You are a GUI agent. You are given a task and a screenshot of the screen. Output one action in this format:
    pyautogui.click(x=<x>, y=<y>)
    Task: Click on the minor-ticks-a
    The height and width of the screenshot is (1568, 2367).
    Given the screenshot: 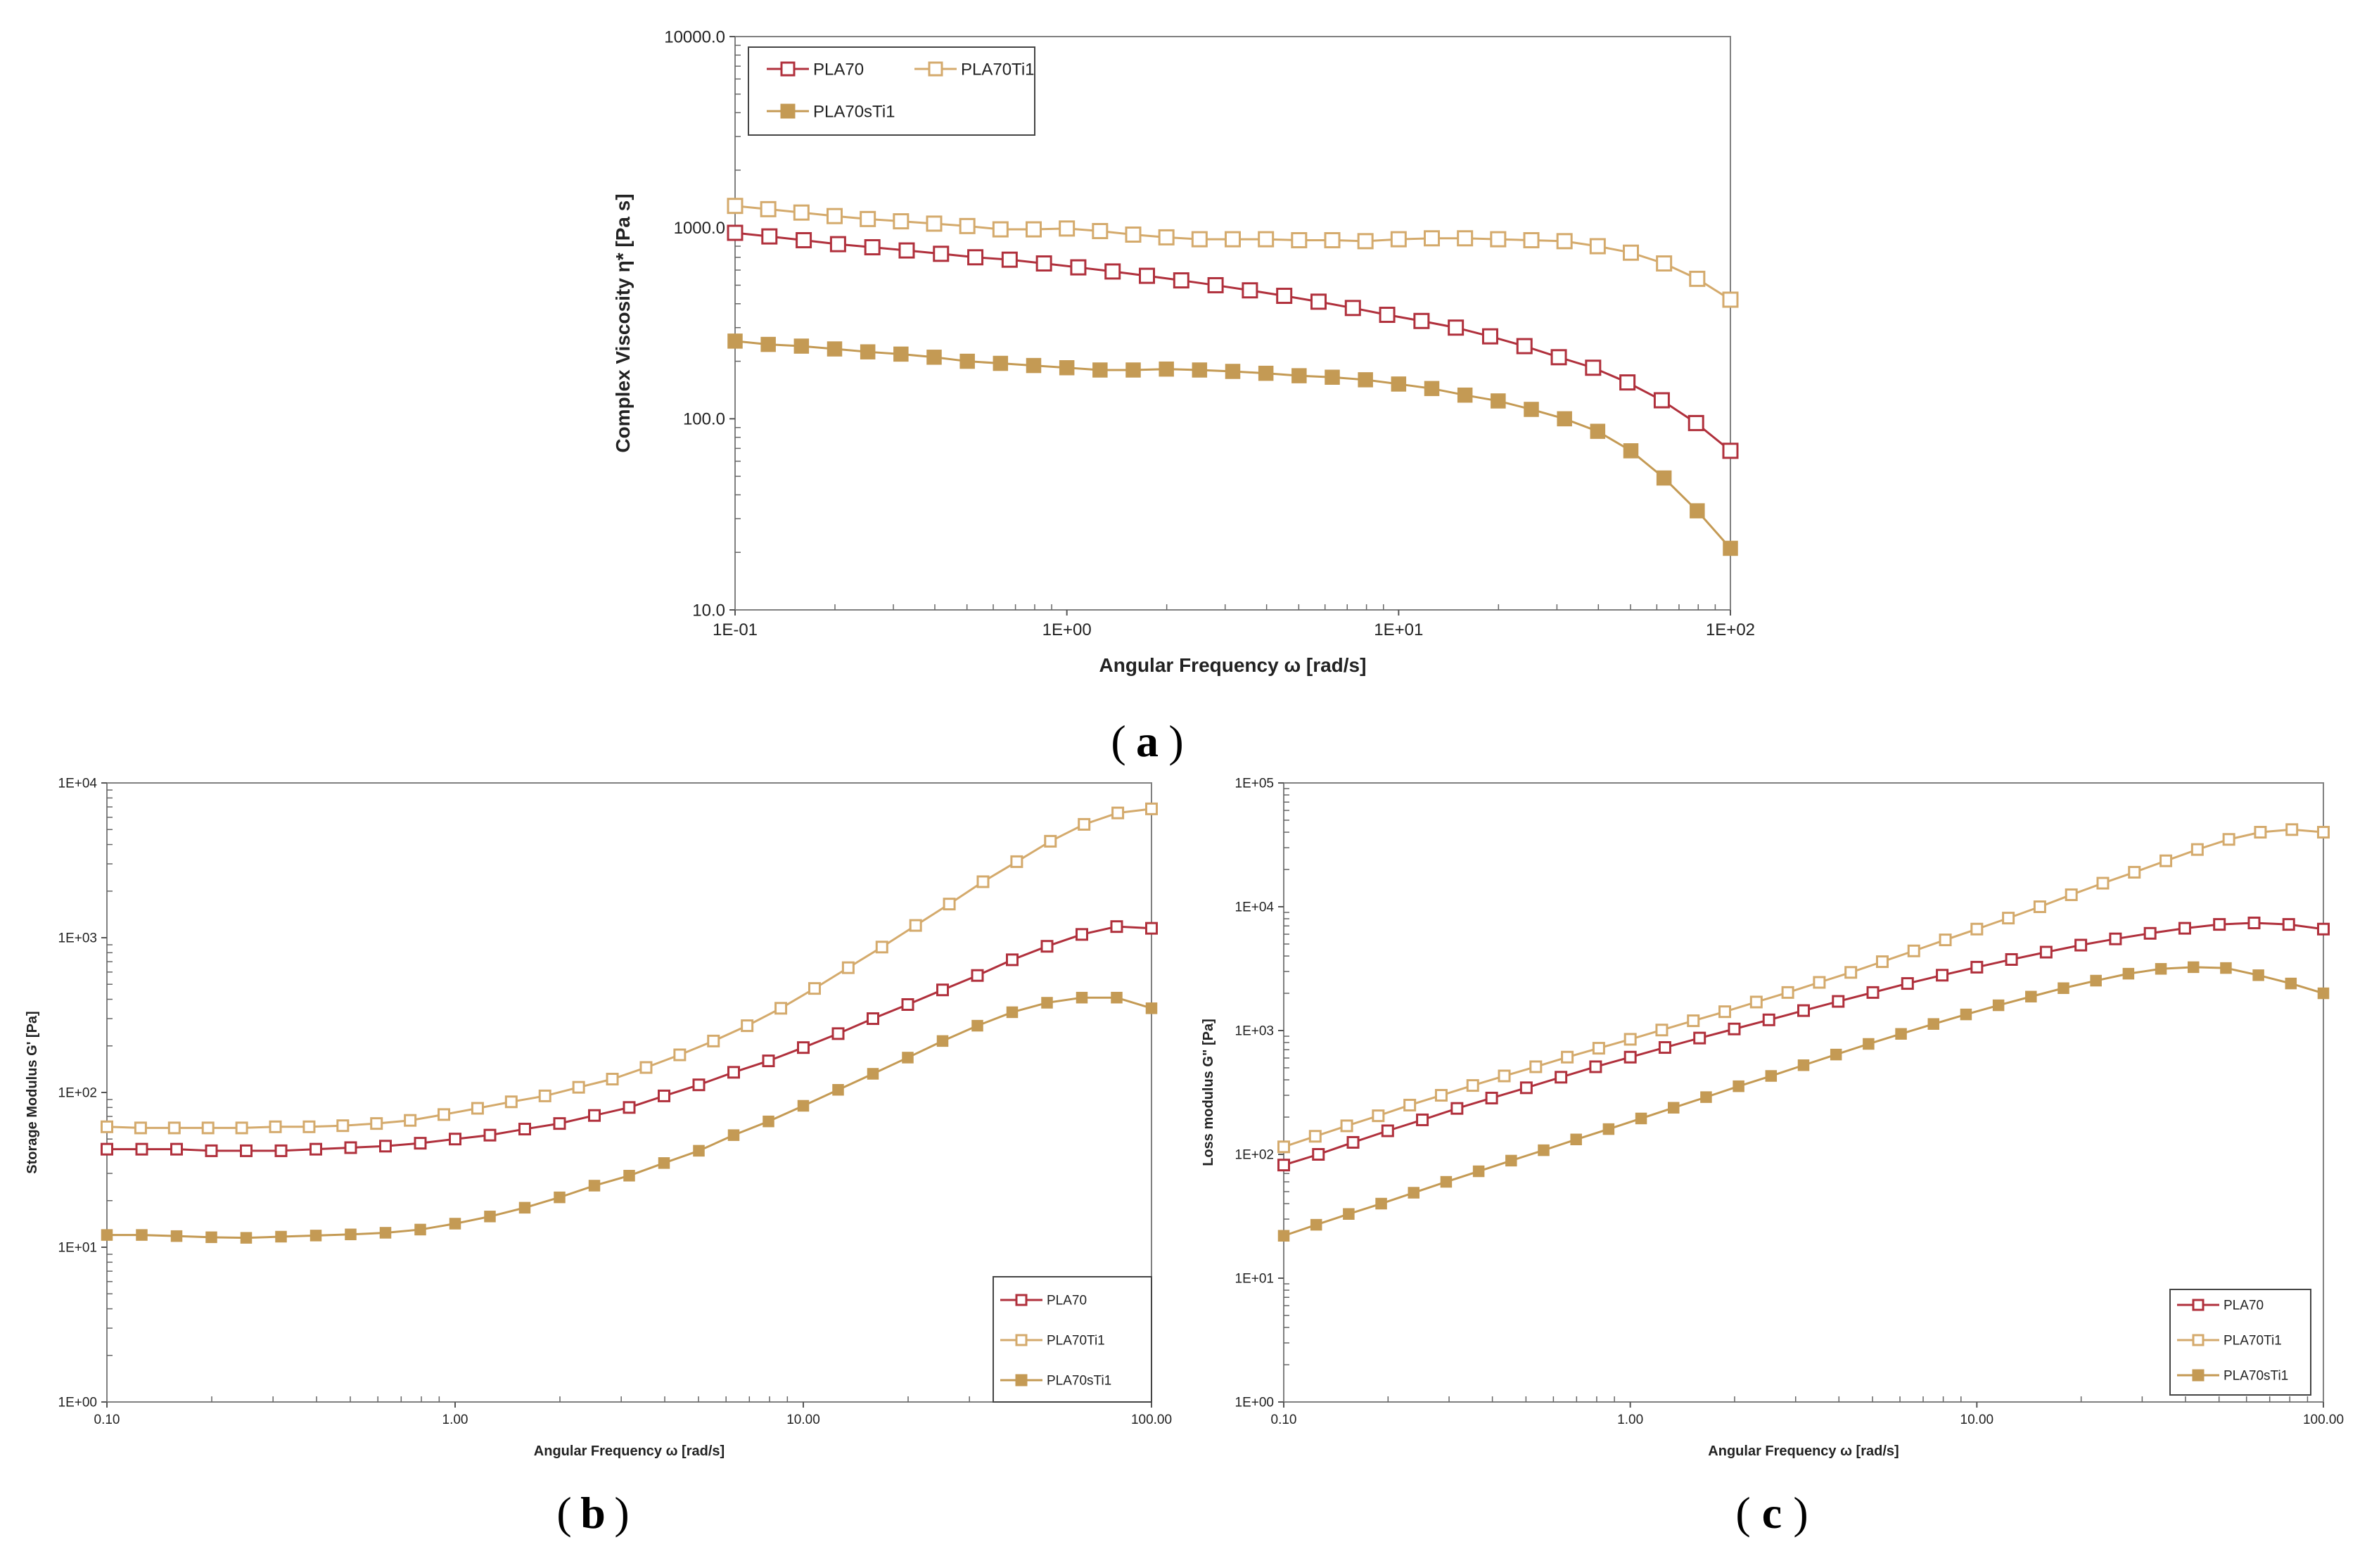 What is the action you would take?
    pyautogui.click(x=1226, y=327)
    